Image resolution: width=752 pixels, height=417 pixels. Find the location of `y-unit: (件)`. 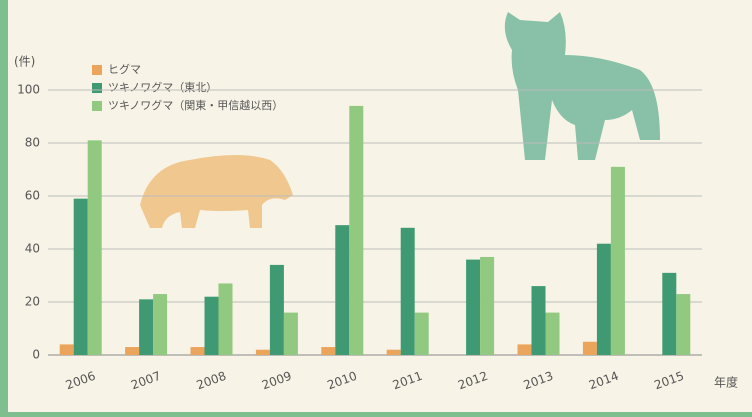

y-unit: (件) is located at coordinates (24, 62).